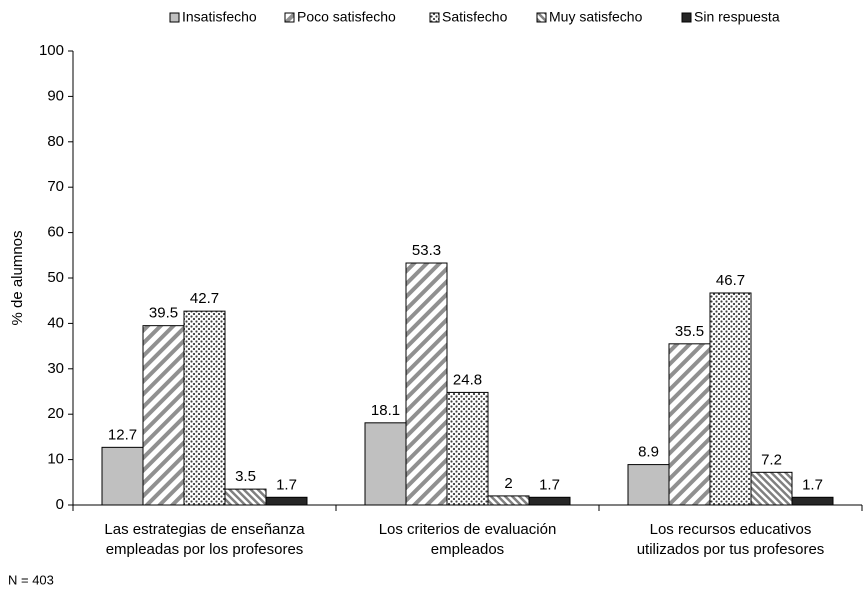 The image size is (863, 590). Describe the element at coordinates (689, 331) in the screenshot. I see `data-label: 35.5` at that location.